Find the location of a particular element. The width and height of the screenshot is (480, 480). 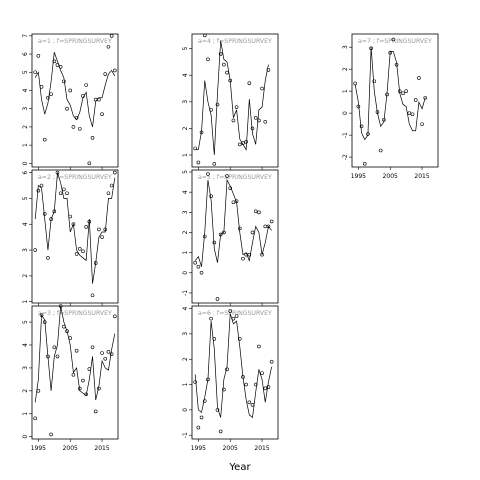

panel-strip-label: a=3 ; f=SPRINGSURVEY is located at coordinates (75, 313).